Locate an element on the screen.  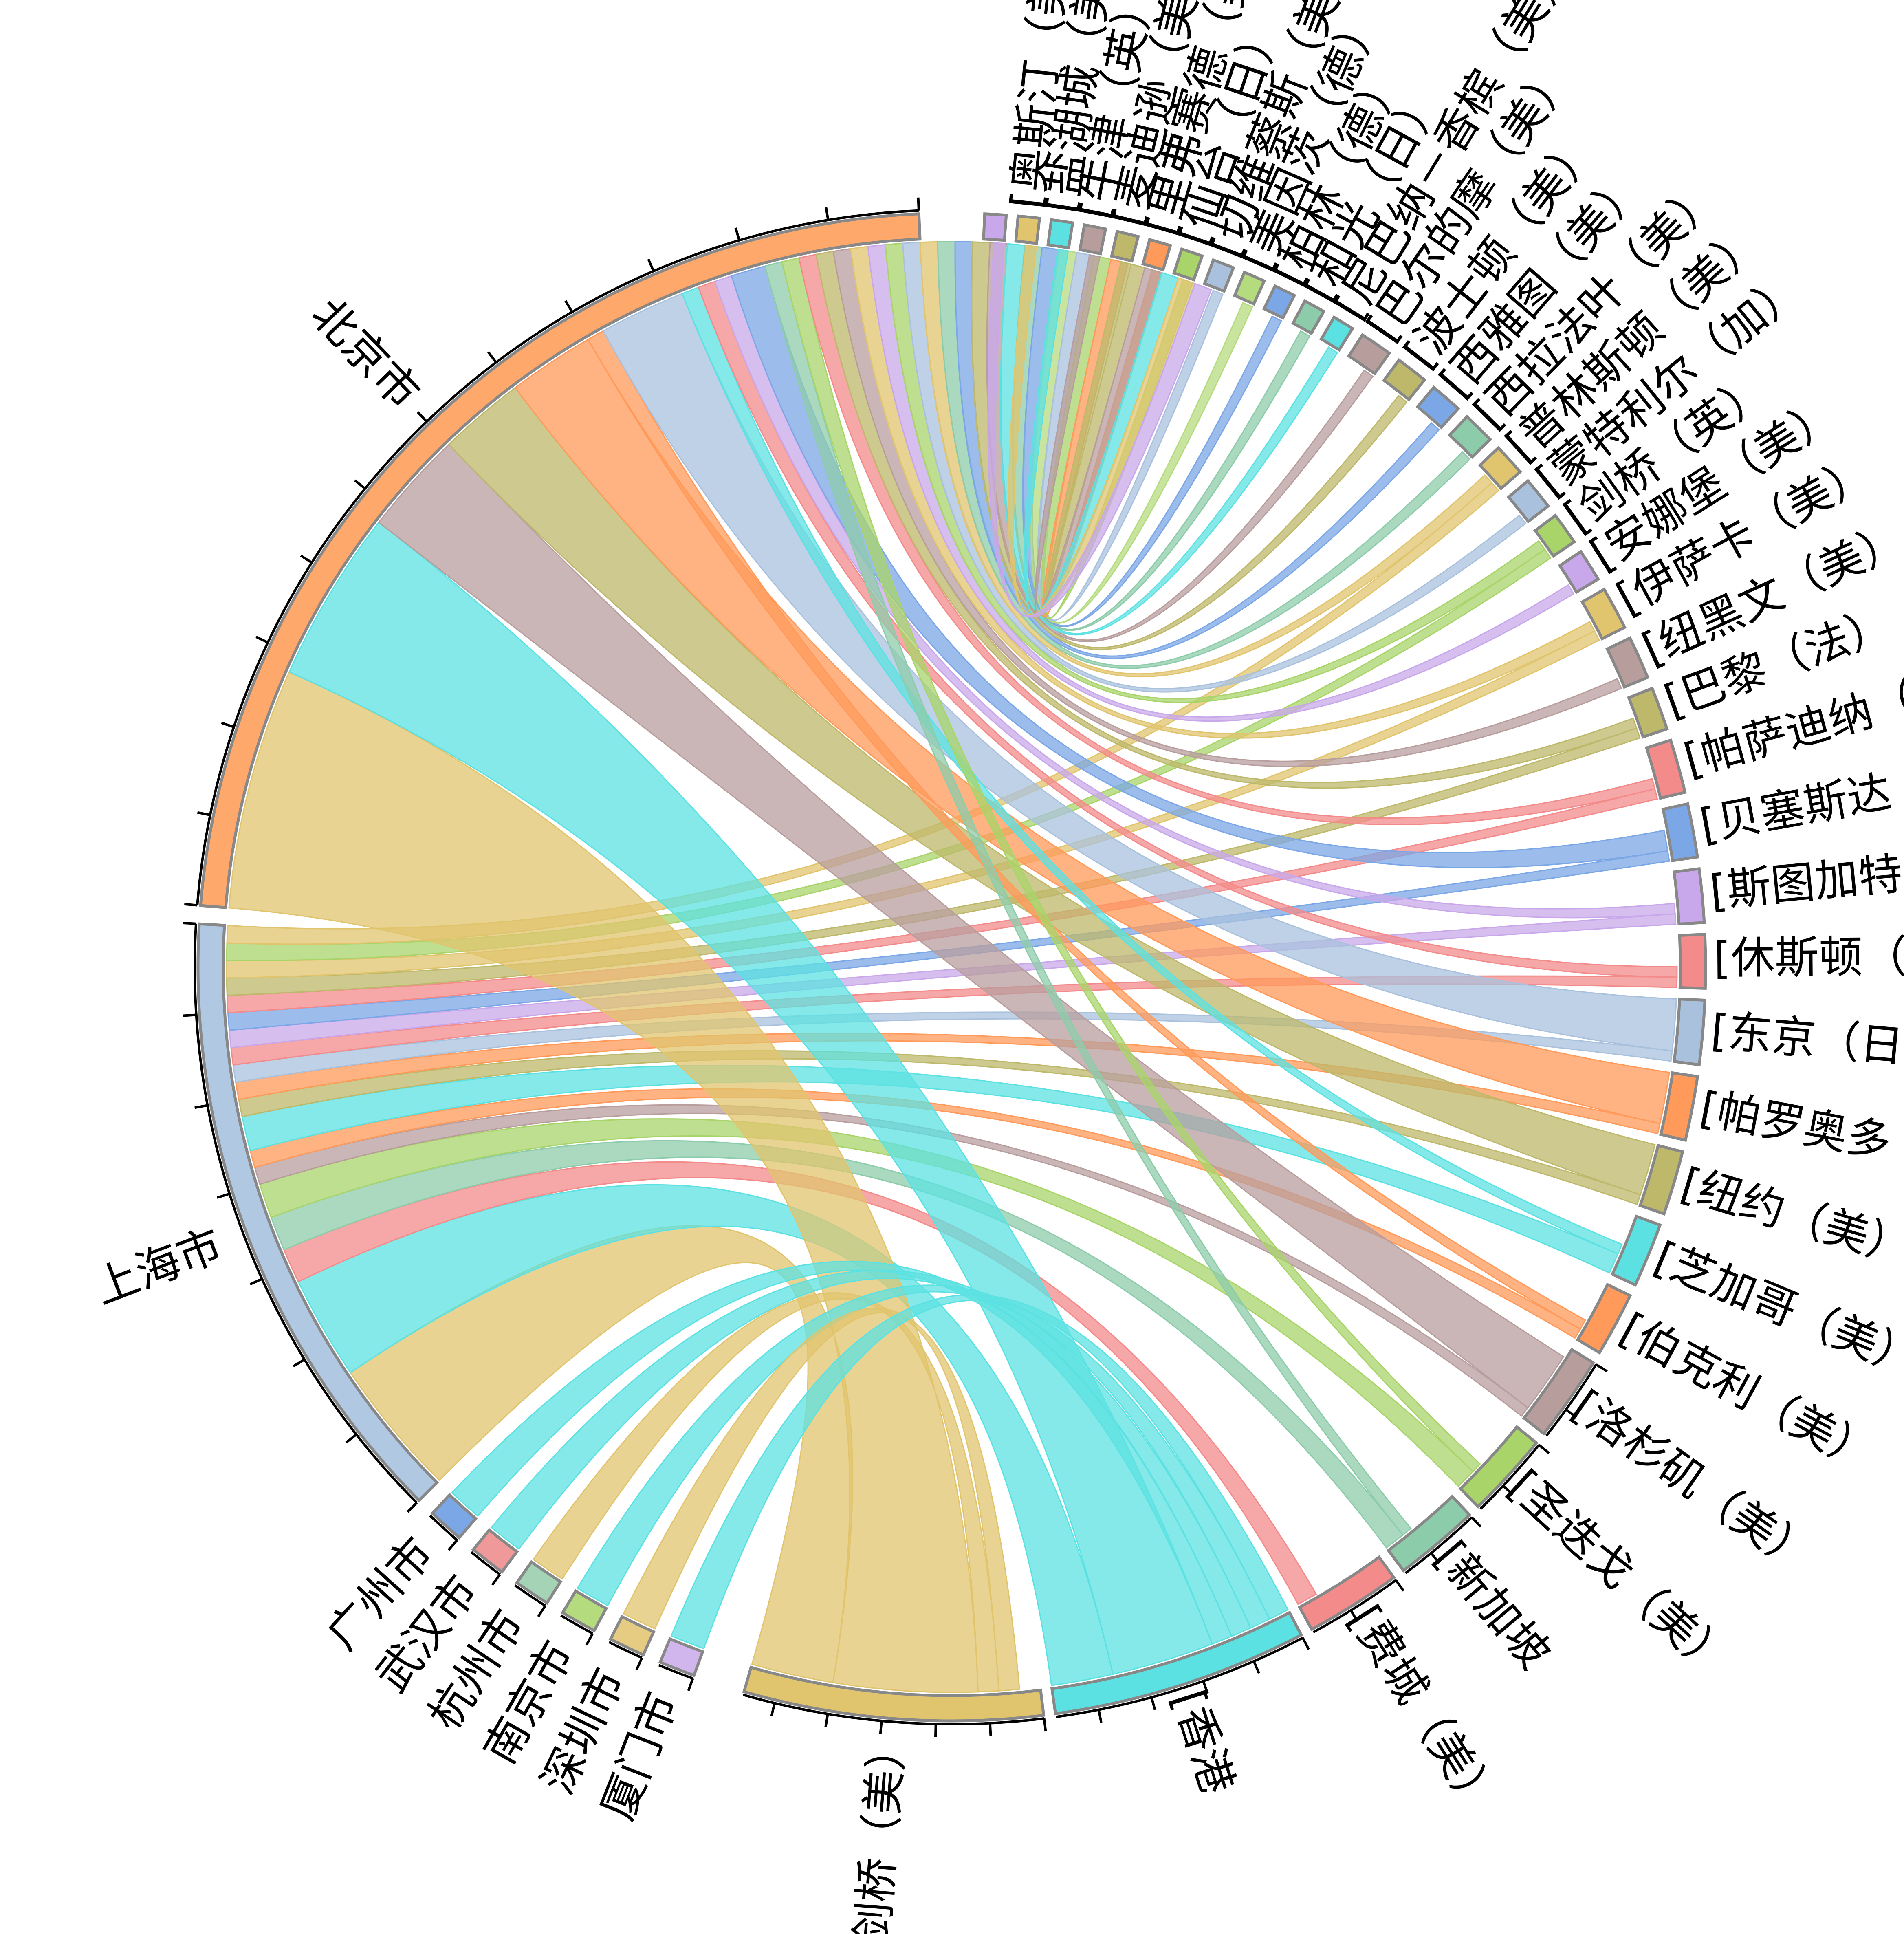
target-label-12: [斯图加特（德） is located at coordinates (1806, 877).